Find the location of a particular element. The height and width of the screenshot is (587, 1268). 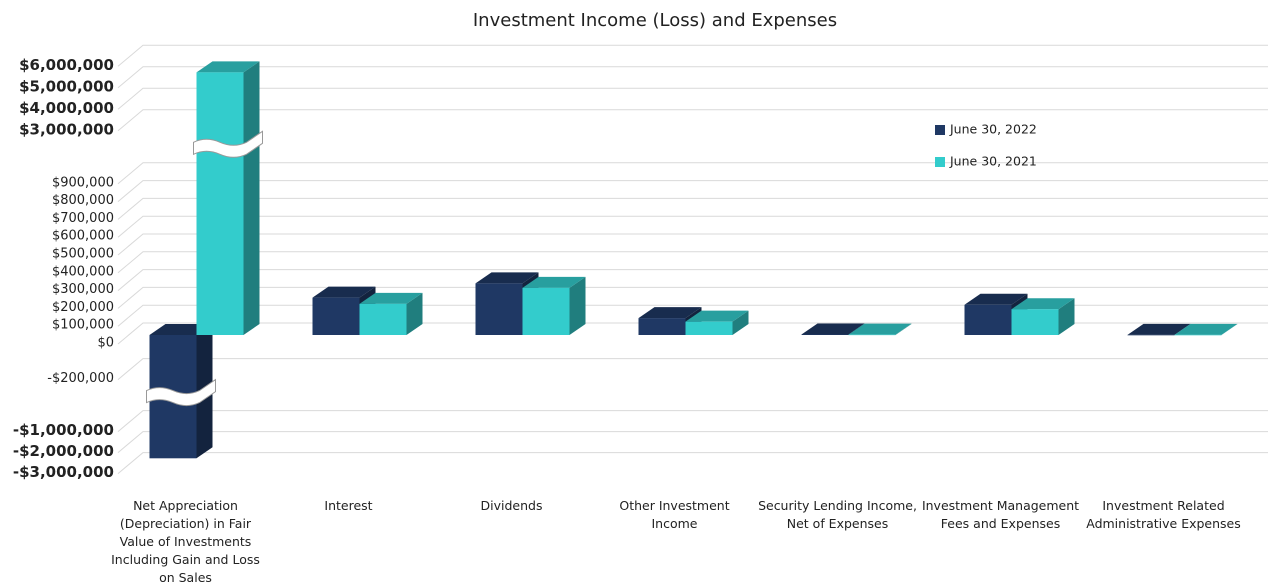

x-tick-label: Dividends is located at coordinates (511, 505).